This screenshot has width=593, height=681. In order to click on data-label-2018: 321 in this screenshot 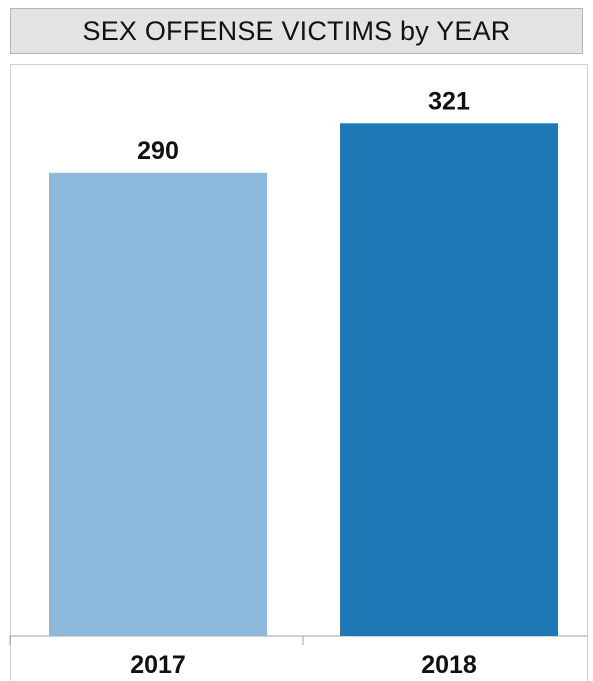, I will do `click(449, 101)`.